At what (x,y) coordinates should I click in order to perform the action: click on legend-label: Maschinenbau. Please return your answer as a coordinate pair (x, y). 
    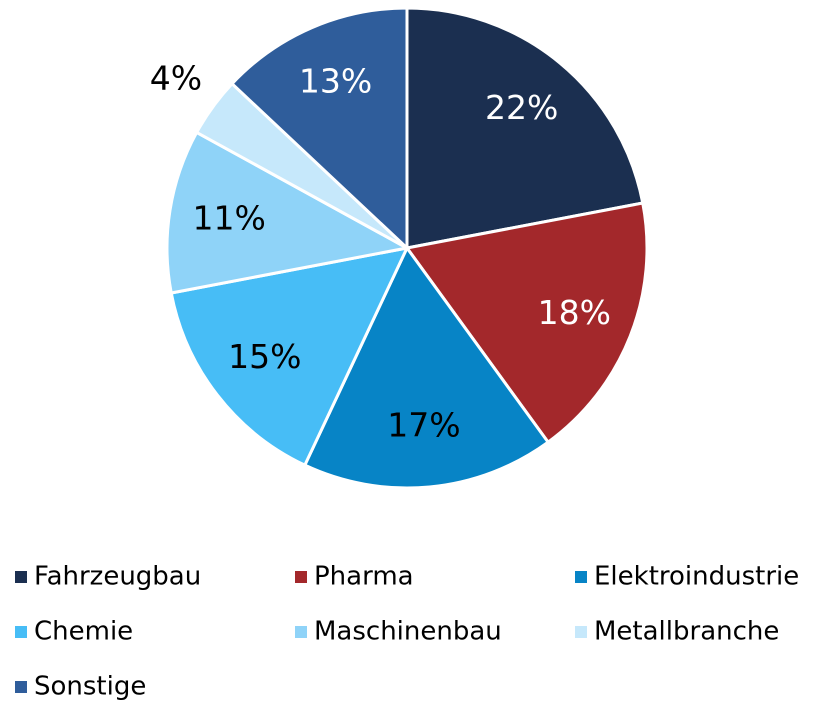
    Looking at the image, I should click on (408, 632).